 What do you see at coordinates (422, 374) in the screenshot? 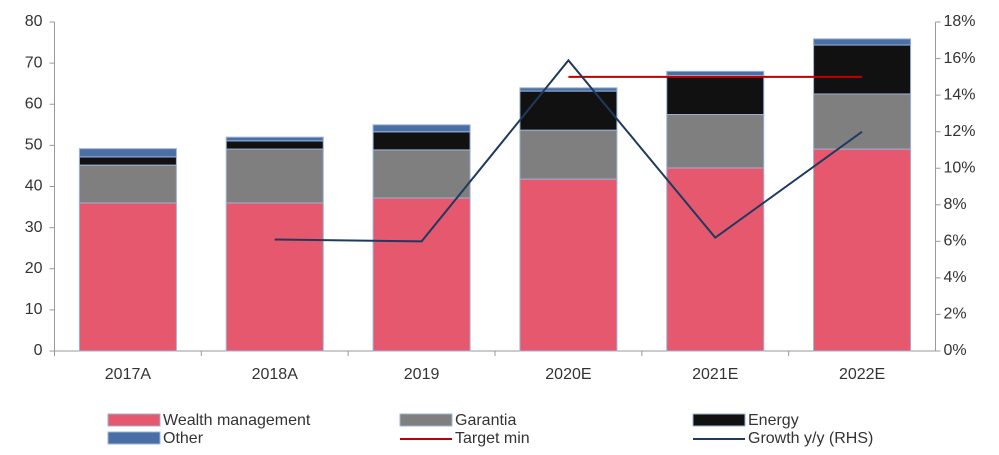
I see `x-tick-label: 2019` at bounding box center [422, 374].